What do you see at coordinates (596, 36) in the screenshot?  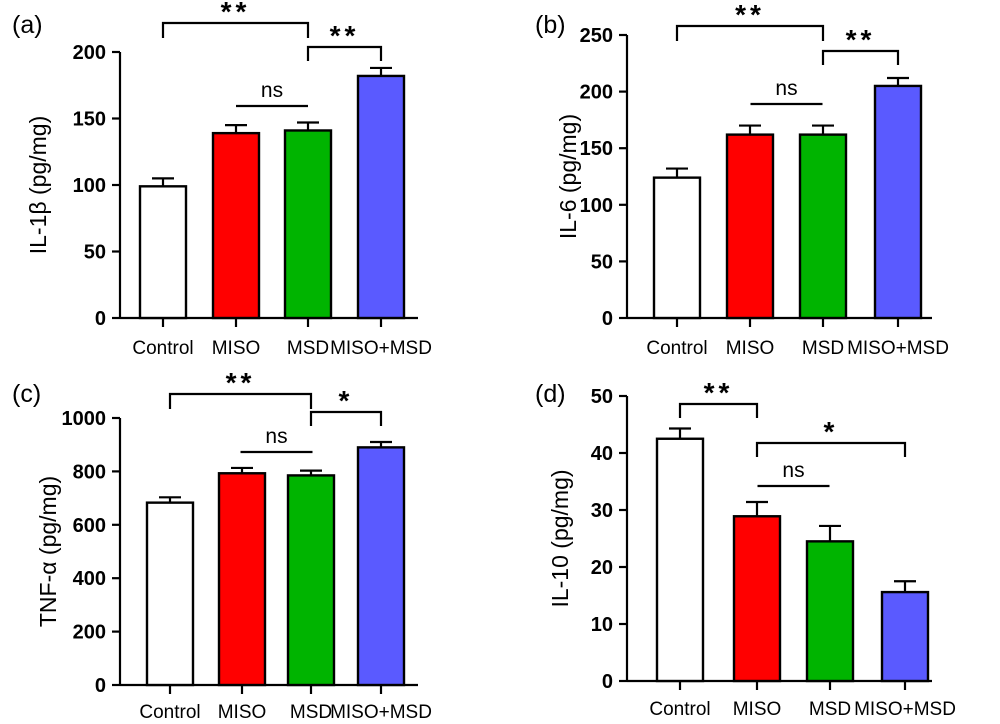 I see `y-tick-label: 250` at bounding box center [596, 36].